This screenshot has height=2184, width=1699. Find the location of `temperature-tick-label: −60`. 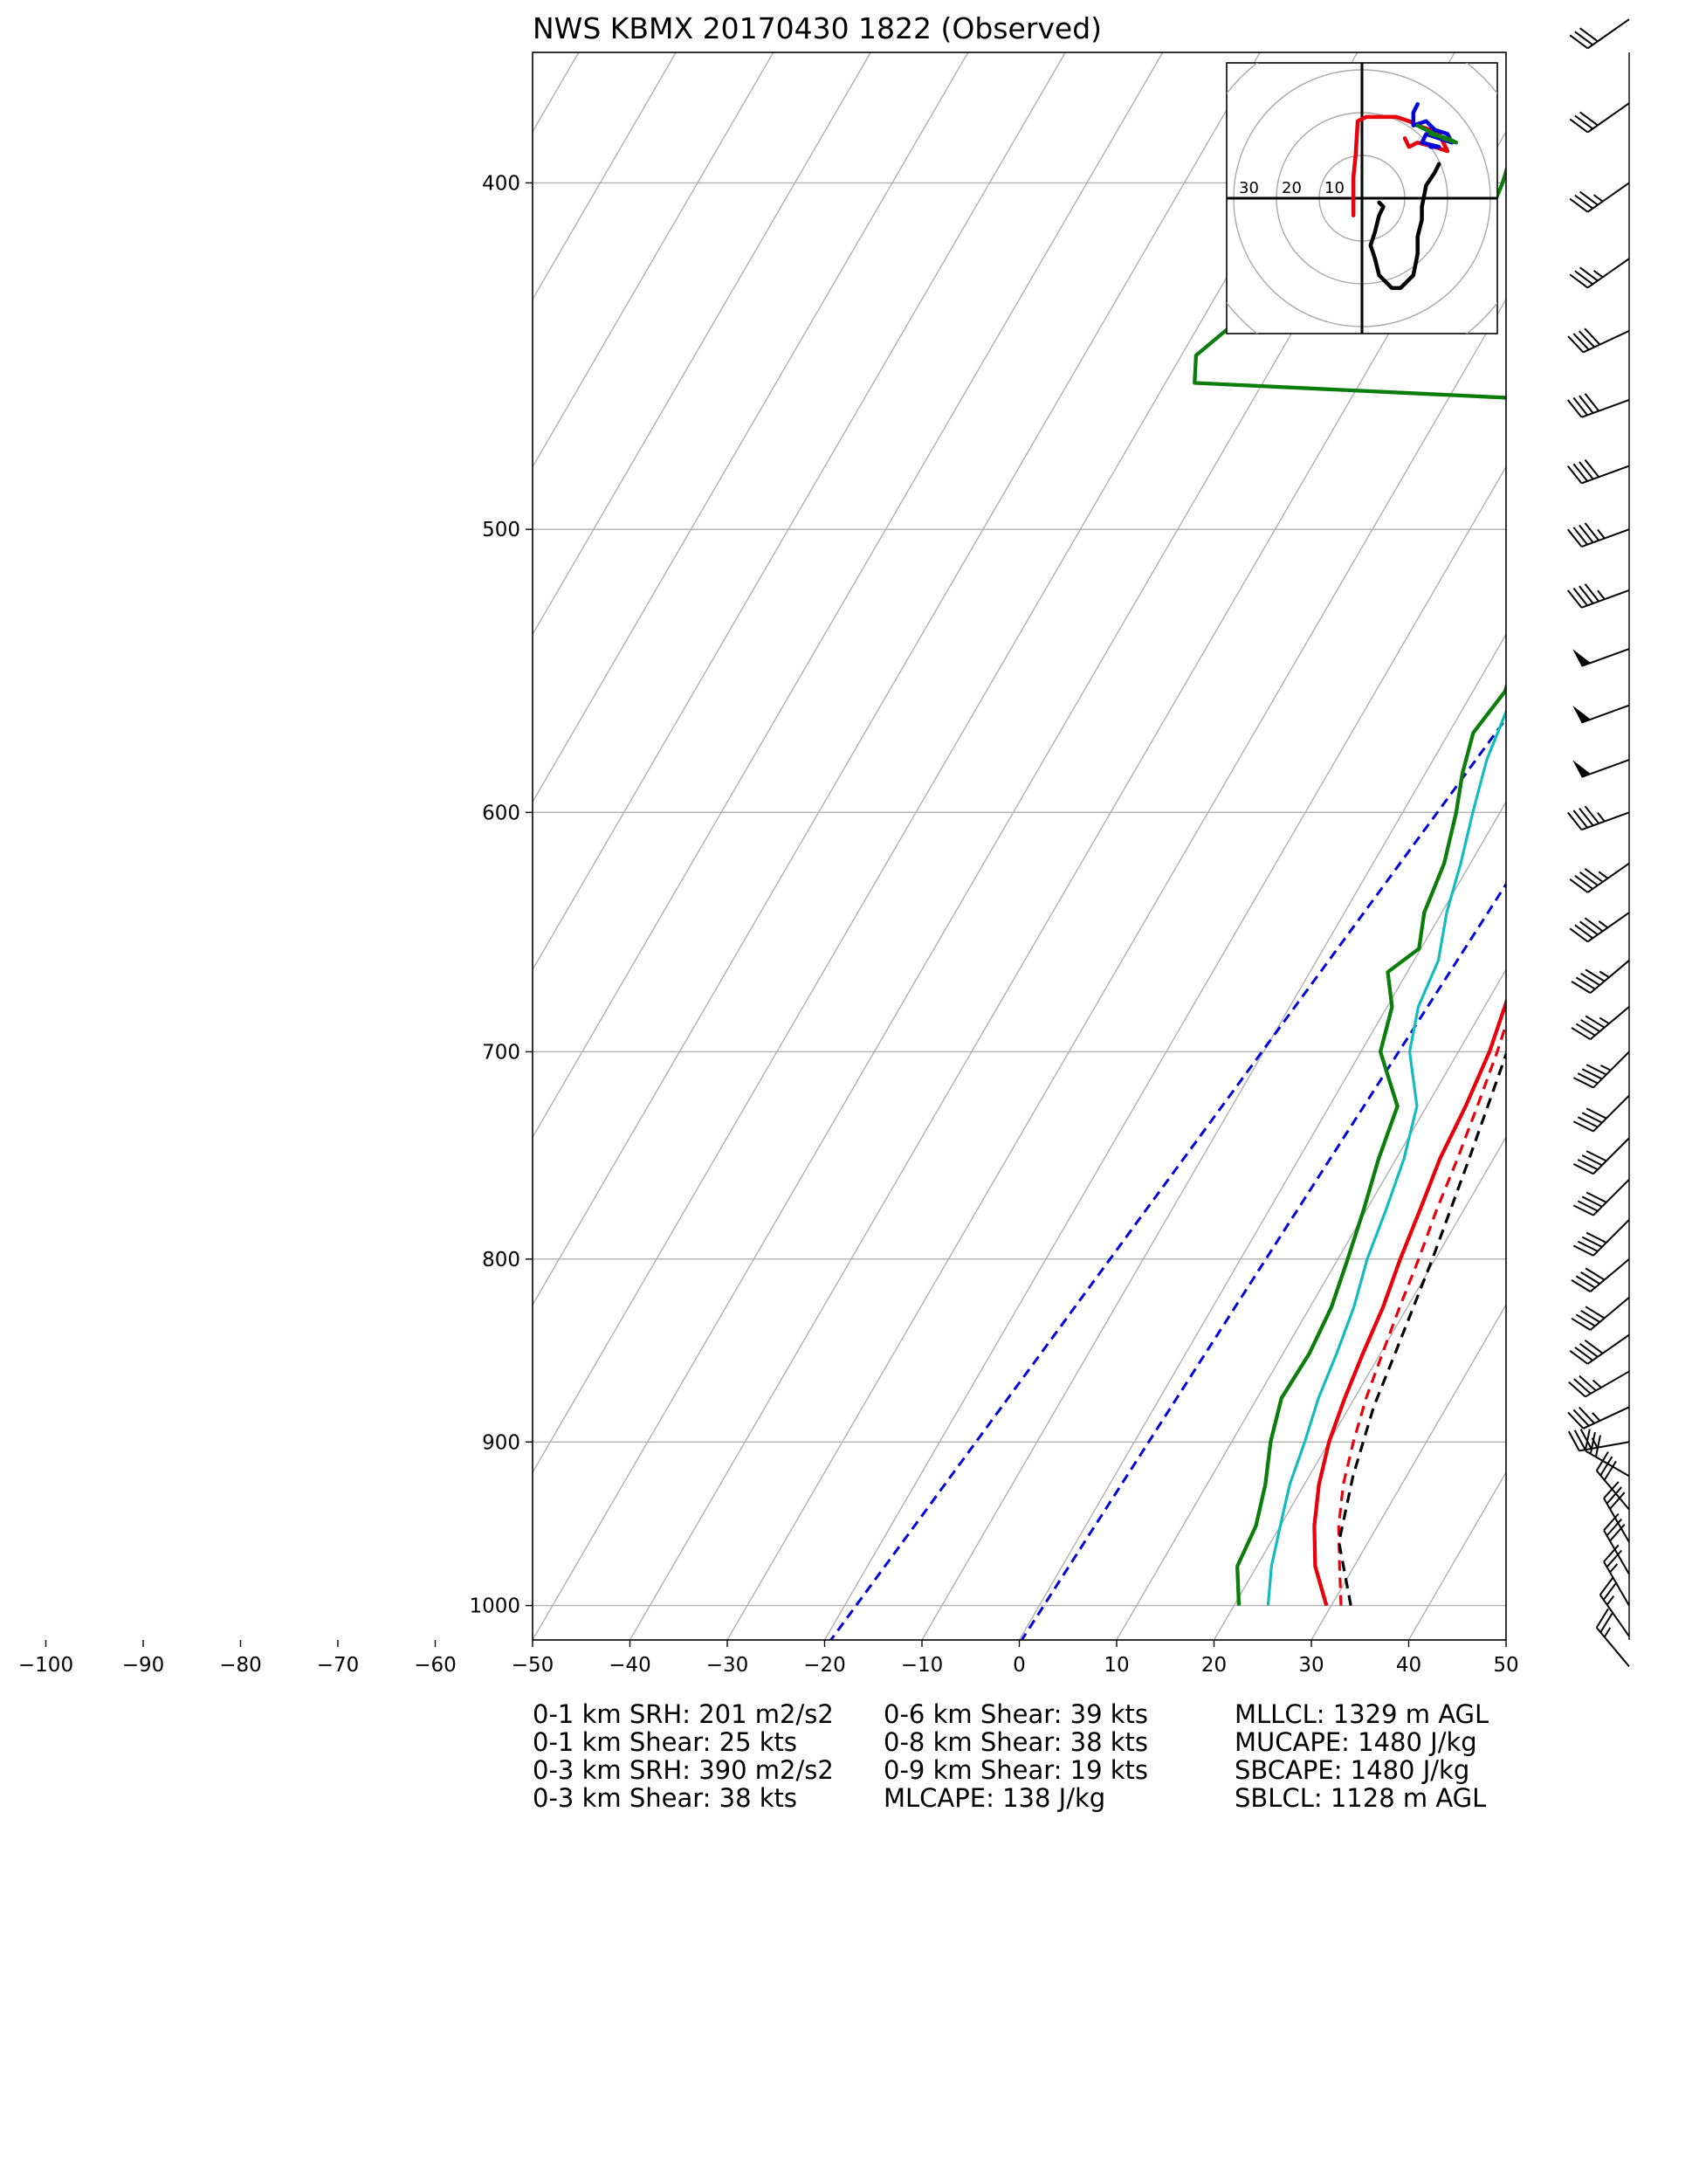

temperature-tick-label: −60 is located at coordinates (435, 1665).